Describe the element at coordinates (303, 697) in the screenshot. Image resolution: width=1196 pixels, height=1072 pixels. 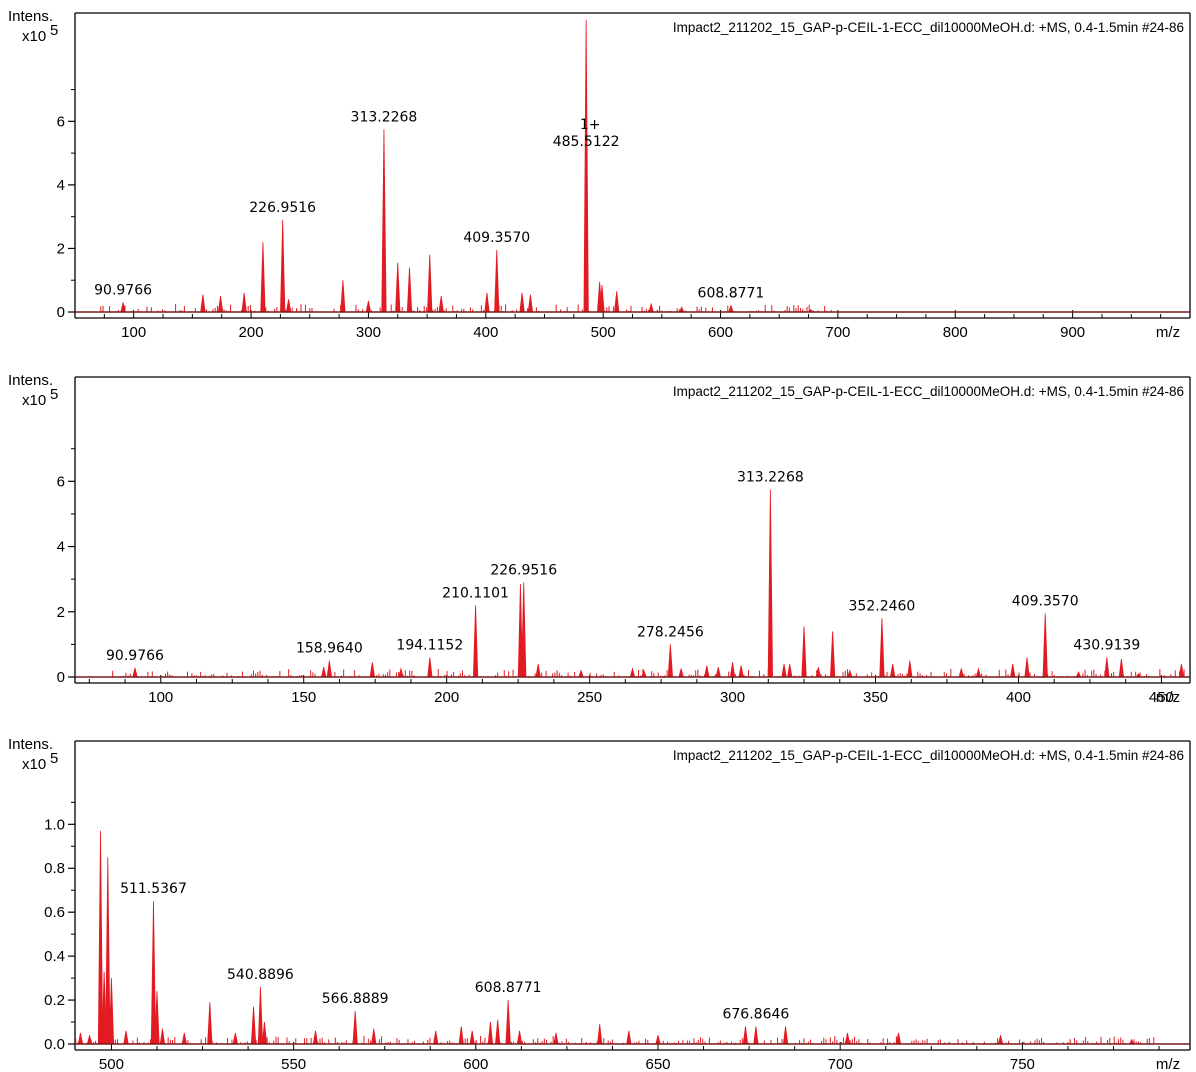
I see `x-tick-label: 150` at that location.